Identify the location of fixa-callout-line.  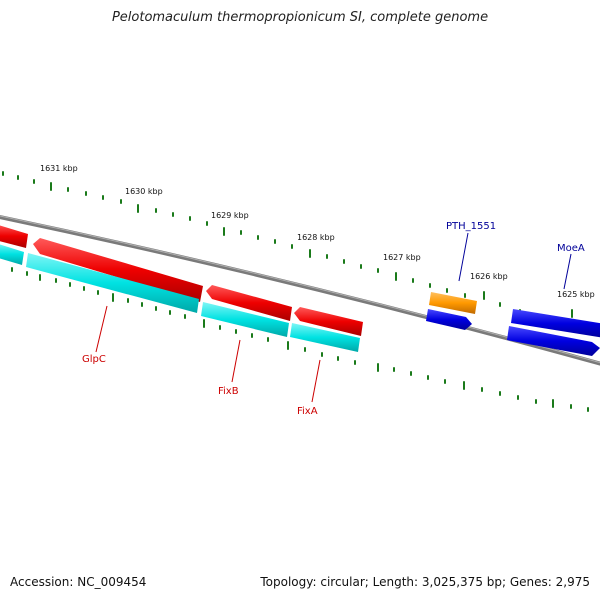
(316, 381).